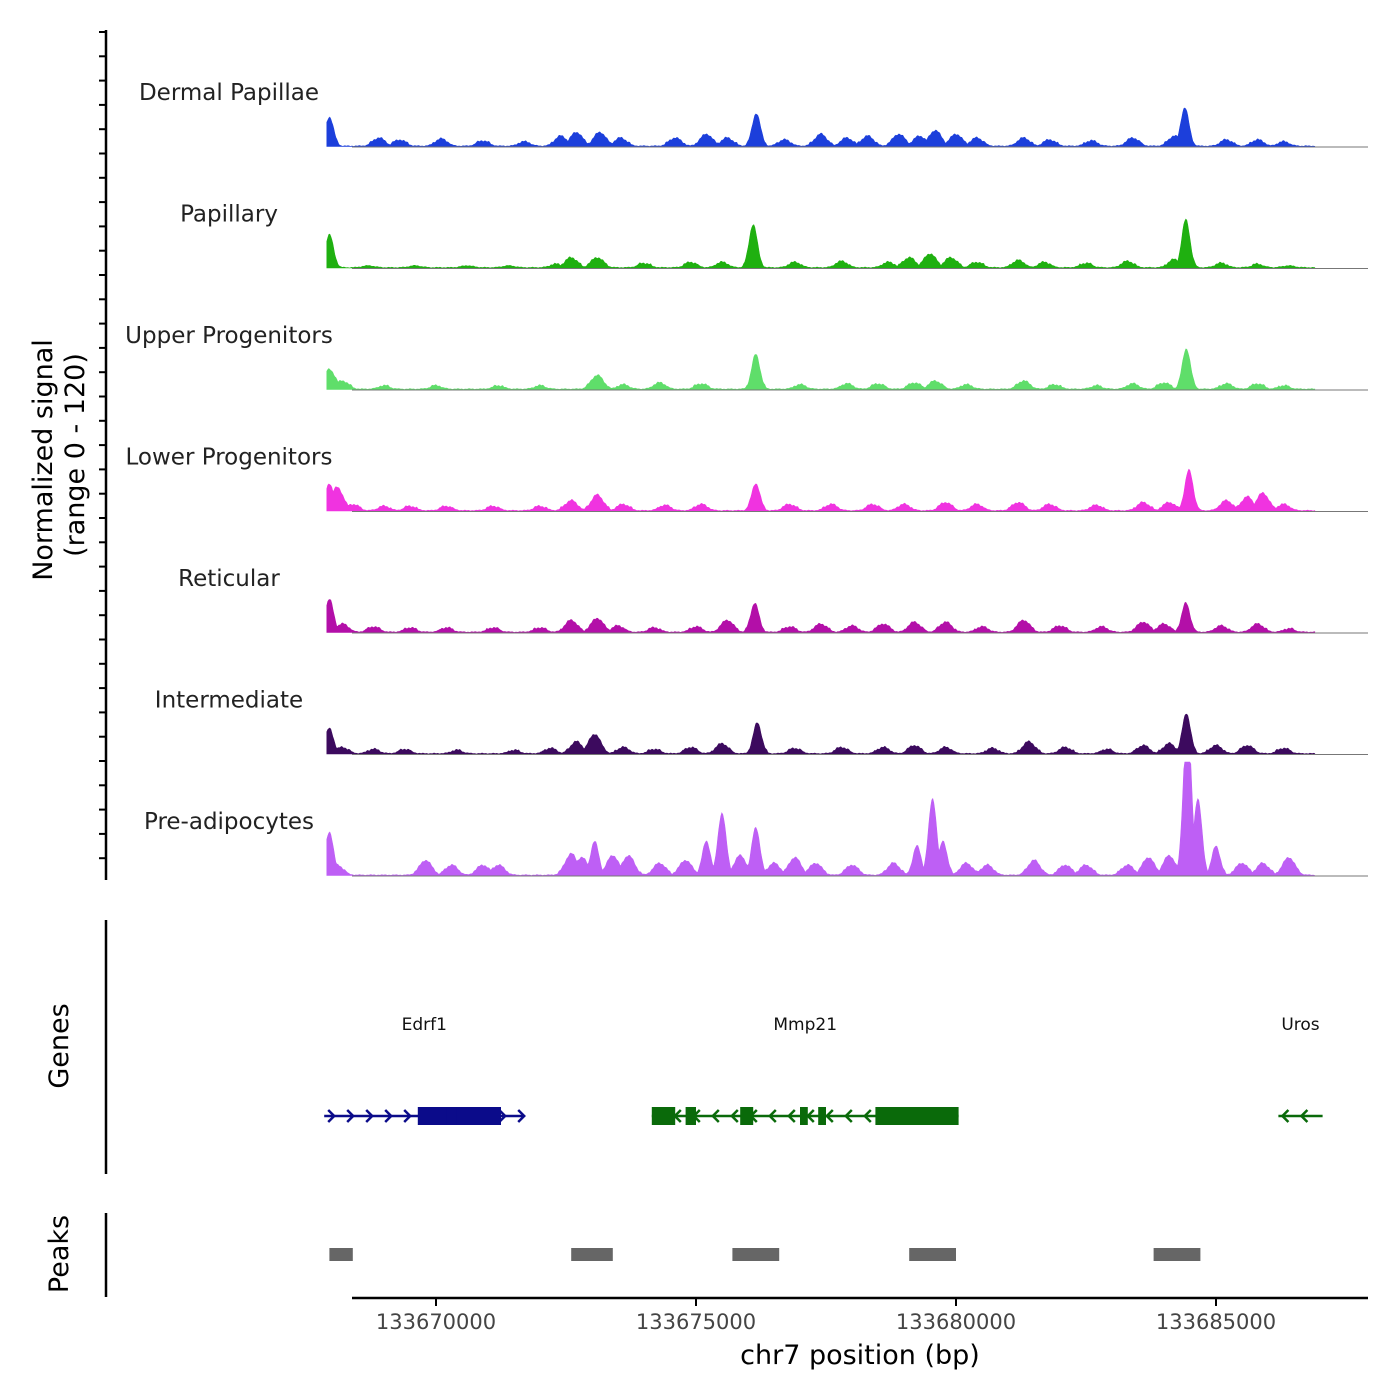 The height and width of the screenshot is (1400, 1400). I want to click on track-papillary: Papillary, so click(774, 235).